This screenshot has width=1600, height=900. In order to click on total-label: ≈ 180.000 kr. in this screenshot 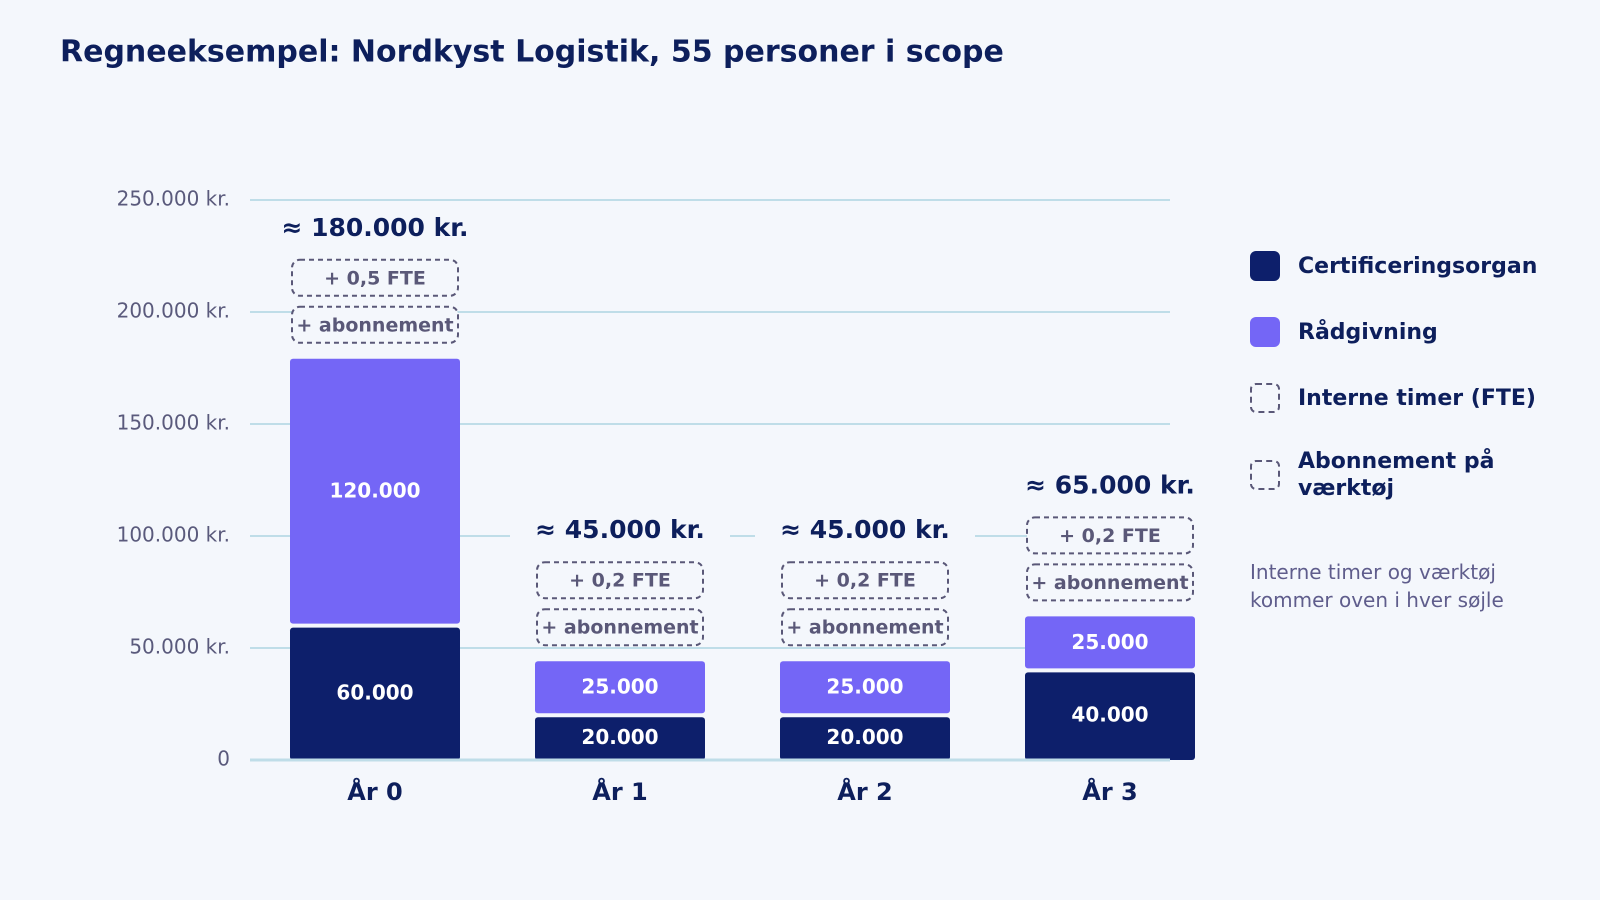, I will do `click(374, 227)`.